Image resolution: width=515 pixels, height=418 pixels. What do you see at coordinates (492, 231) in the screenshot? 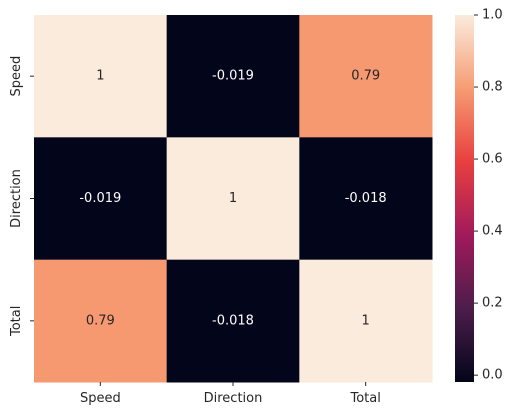
I see `colorbar-tick-label: 0.4` at bounding box center [492, 231].